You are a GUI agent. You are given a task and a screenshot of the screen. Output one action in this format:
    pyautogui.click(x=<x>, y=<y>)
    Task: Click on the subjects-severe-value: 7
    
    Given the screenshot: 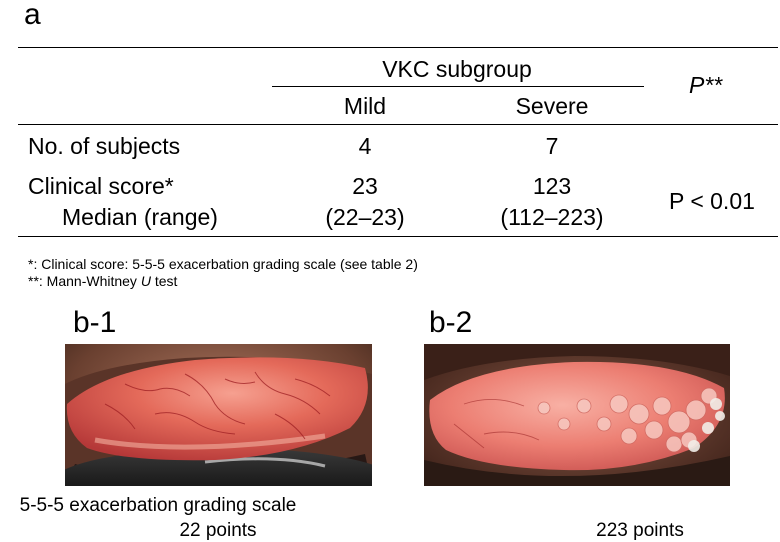 What is the action you would take?
    pyautogui.click(x=552, y=146)
    